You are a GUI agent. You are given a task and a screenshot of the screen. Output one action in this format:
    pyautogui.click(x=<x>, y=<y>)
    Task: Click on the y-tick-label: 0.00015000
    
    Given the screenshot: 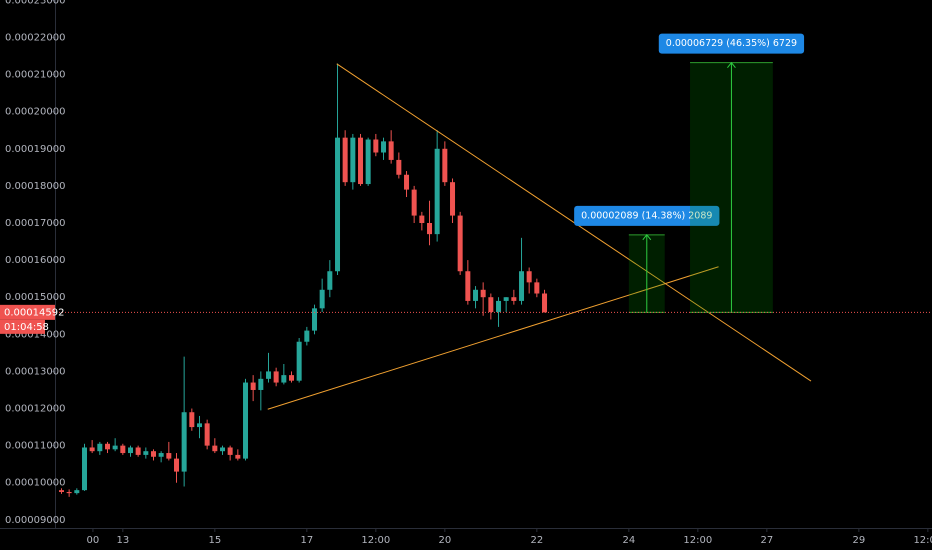 What is the action you would take?
    pyautogui.click(x=35, y=297)
    